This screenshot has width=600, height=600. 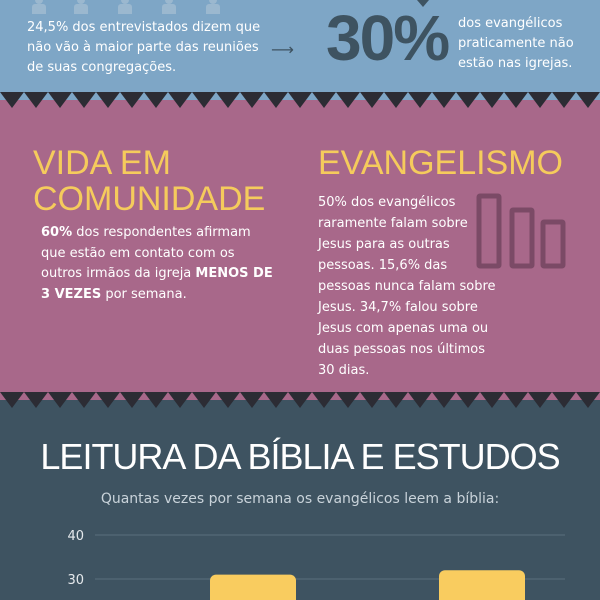 What do you see at coordinates (316, 564) in the screenshot?
I see `bible-reading-chart: 30 40` at bounding box center [316, 564].